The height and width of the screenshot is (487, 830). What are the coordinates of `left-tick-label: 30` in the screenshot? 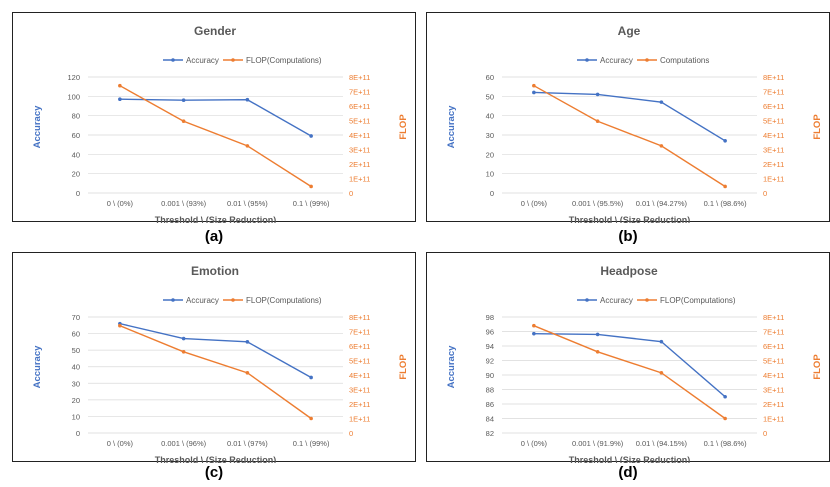 It's located at (76, 383).